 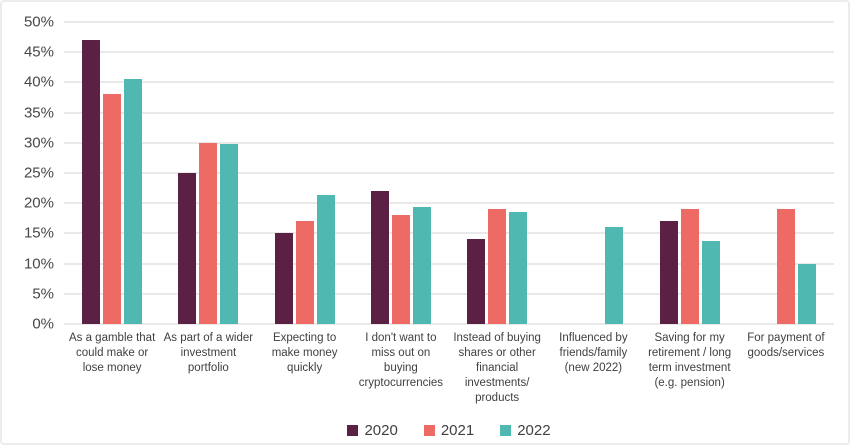 What do you see at coordinates (457, 430) in the screenshot?
I see `legend-label: 2021` at bounding box center [457, 430].